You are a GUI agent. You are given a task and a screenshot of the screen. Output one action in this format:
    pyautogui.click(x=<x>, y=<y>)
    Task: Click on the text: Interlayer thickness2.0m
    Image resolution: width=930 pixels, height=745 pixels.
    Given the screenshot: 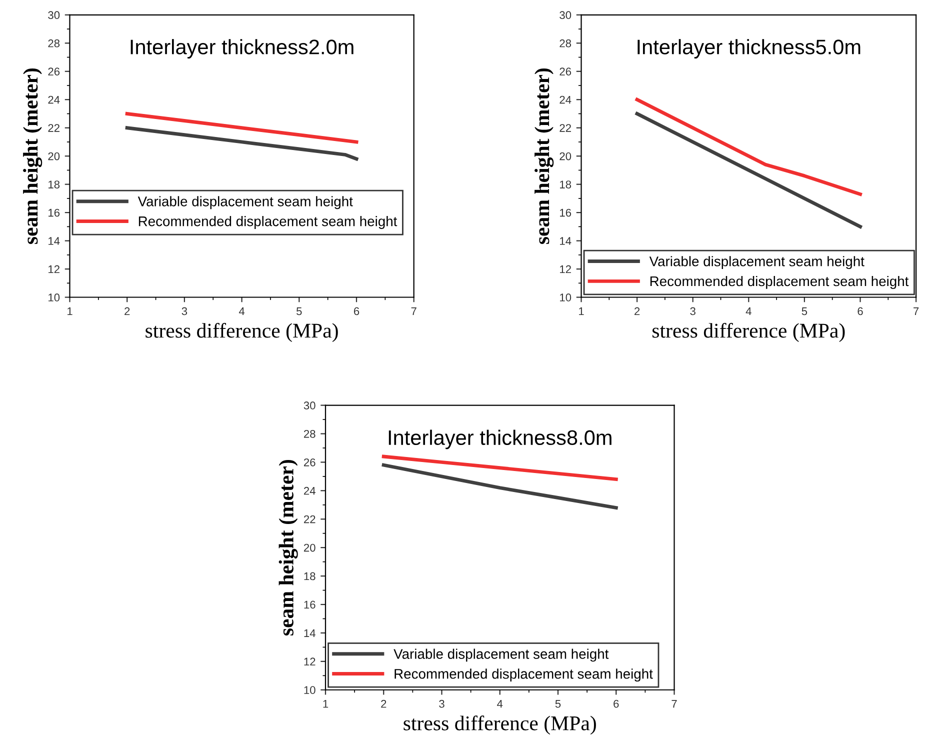 What is the action you would take?
    pyautogui.click(x=242, y=48)
    